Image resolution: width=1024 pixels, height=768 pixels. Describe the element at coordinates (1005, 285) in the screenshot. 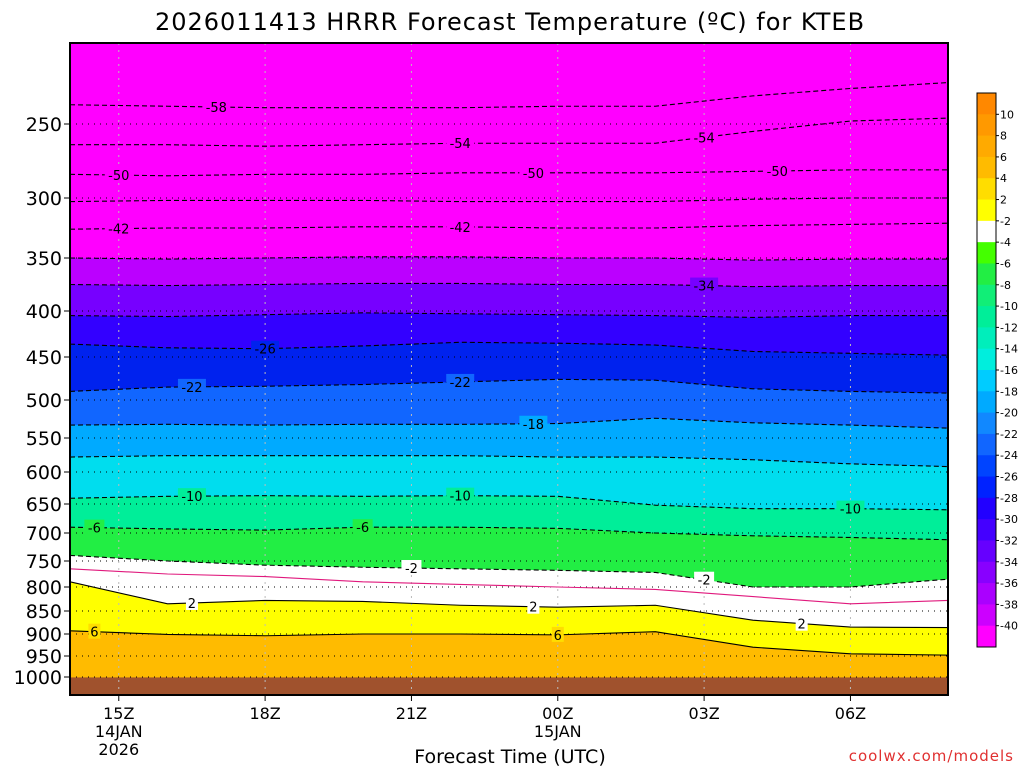

I see `colorbar-label: -8` at that location.